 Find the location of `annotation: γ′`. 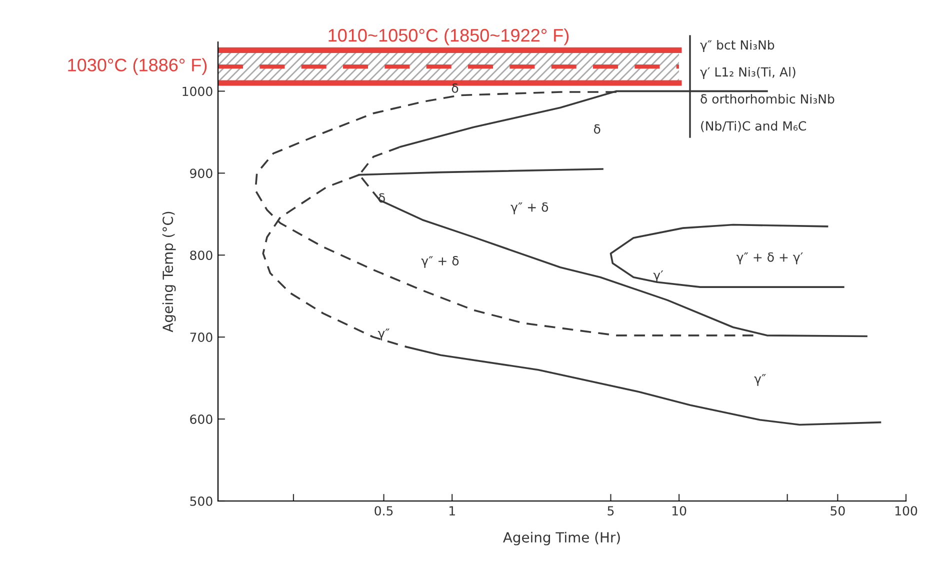

annotation: γ′ is located at coordinates (658, 276).